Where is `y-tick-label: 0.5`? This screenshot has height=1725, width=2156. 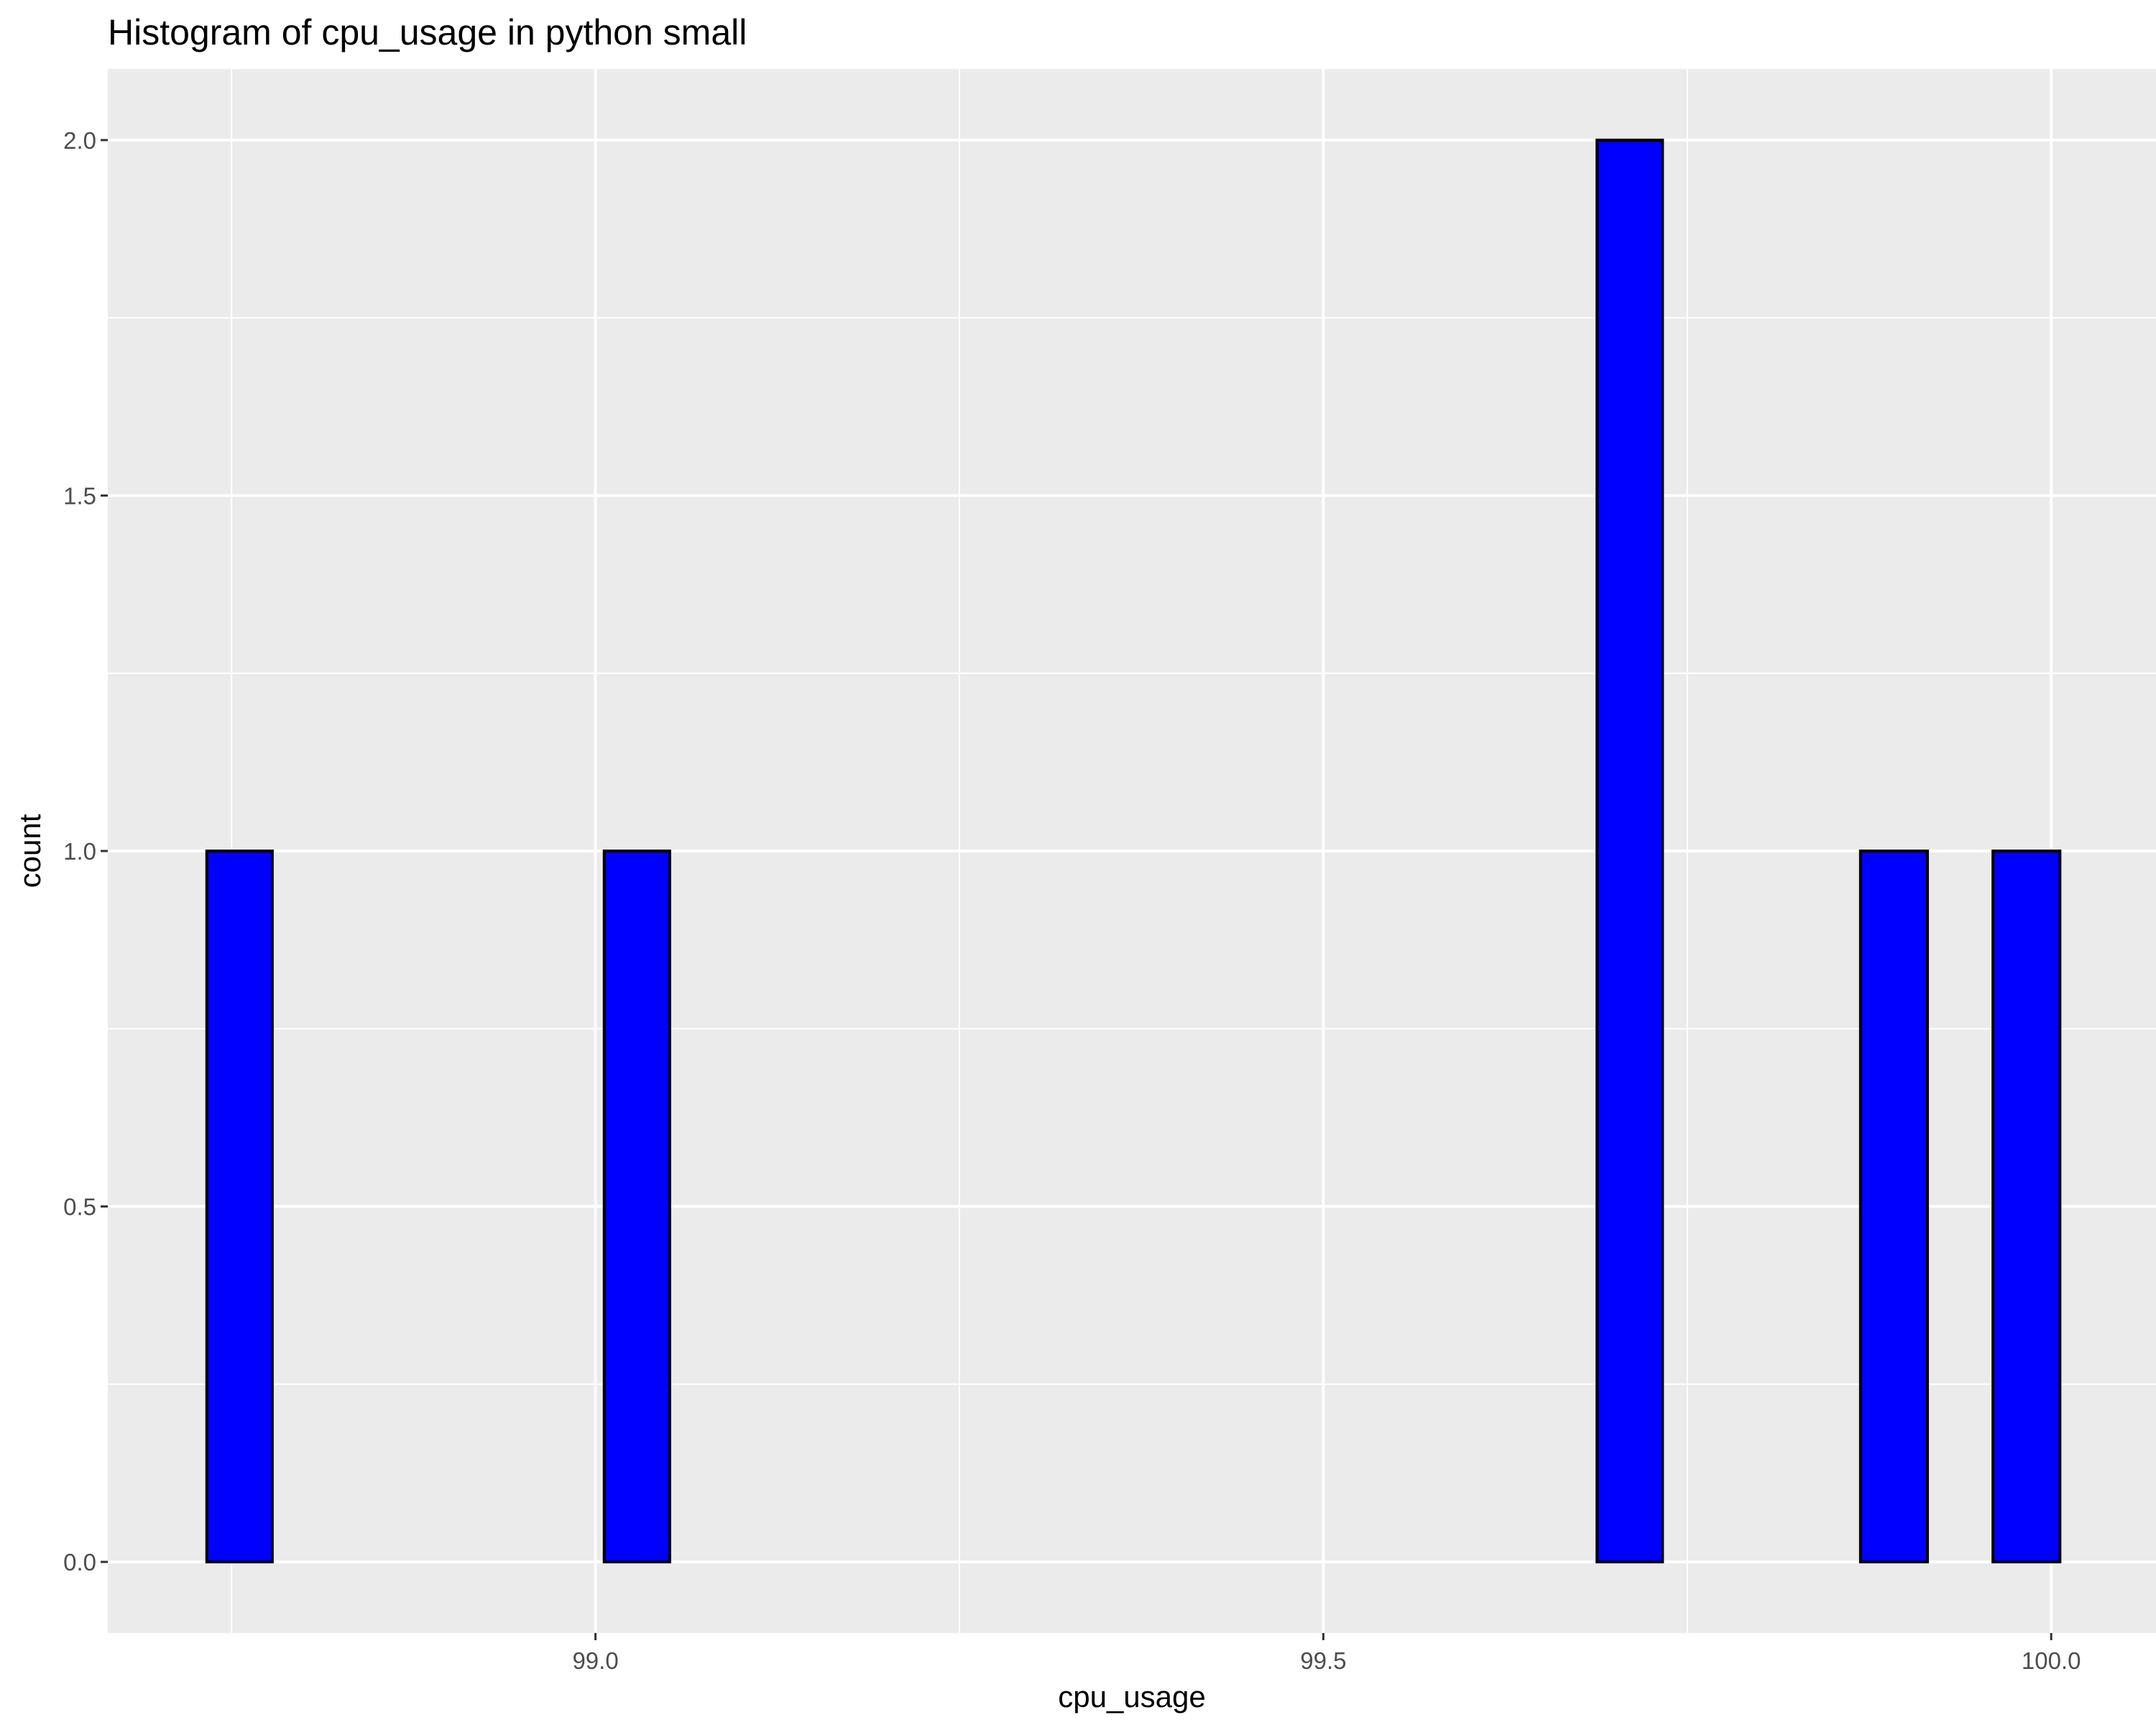 y-tick-label: 0.5 is located at coordinates (80, 1207).